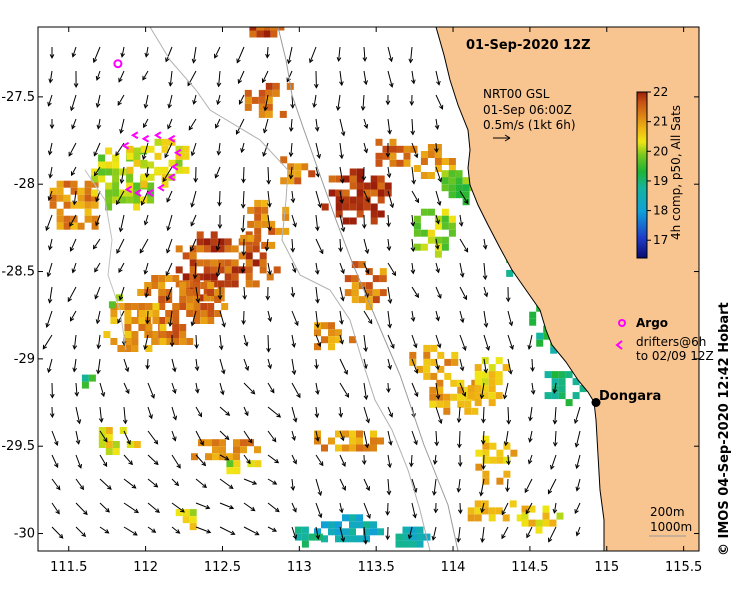 The height and width of the screenshot is (592, 739). What do you see at coordinates (660, 122) in the screenshot?
I see `colorbar-tick-label: 21` at bounding box center [660, 122].